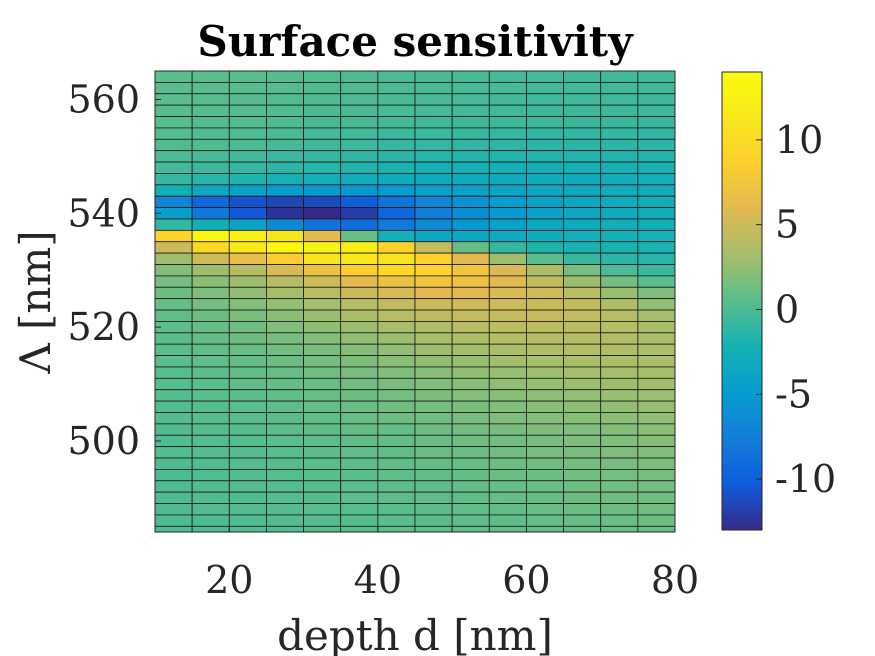 The image size is (875, 656). What do you see at coordinates (415, 41) in the screenshot?
I see `chart-title: Surface sensitivity` at bounding box center [415, 41].